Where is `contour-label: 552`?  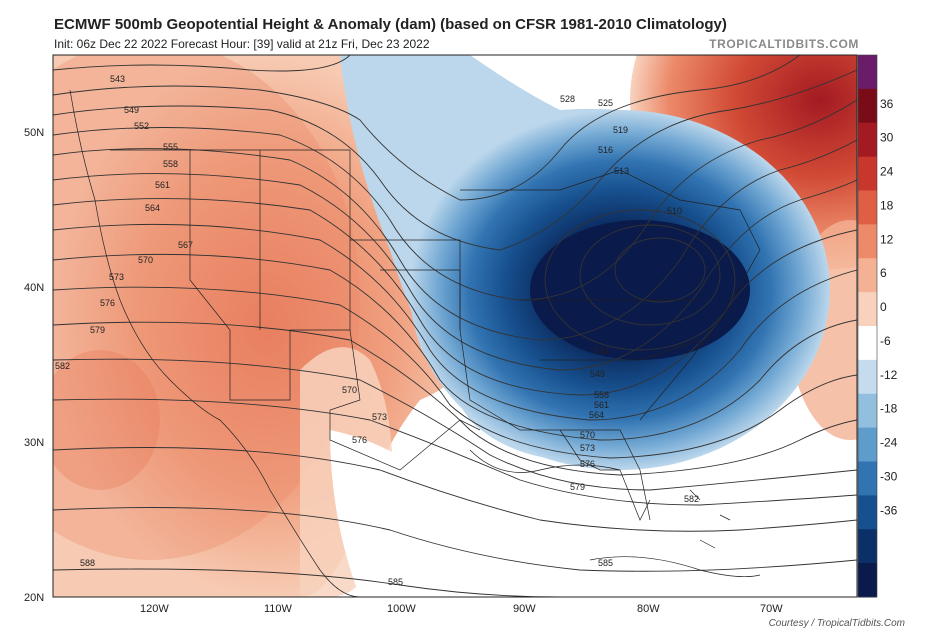
contour-label: 552 is located at coordinates (141, 126).